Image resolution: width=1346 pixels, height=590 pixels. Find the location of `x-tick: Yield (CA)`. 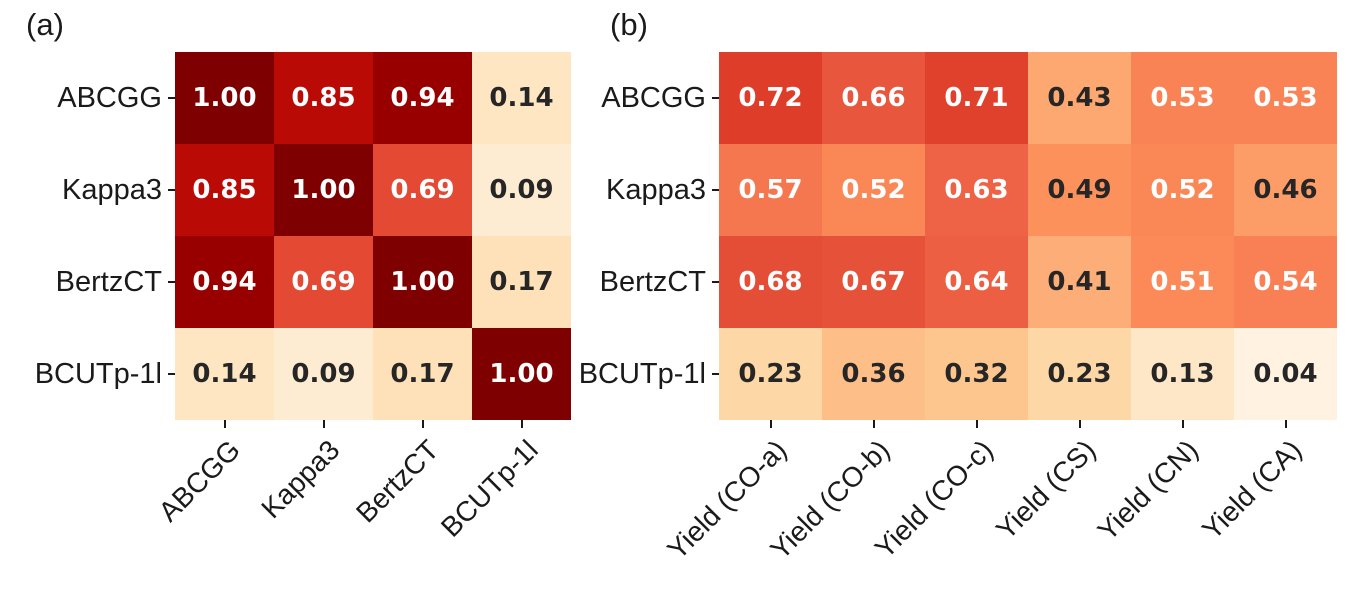

x-tick: Yield (CA) is located at coordinates (1266, 505).